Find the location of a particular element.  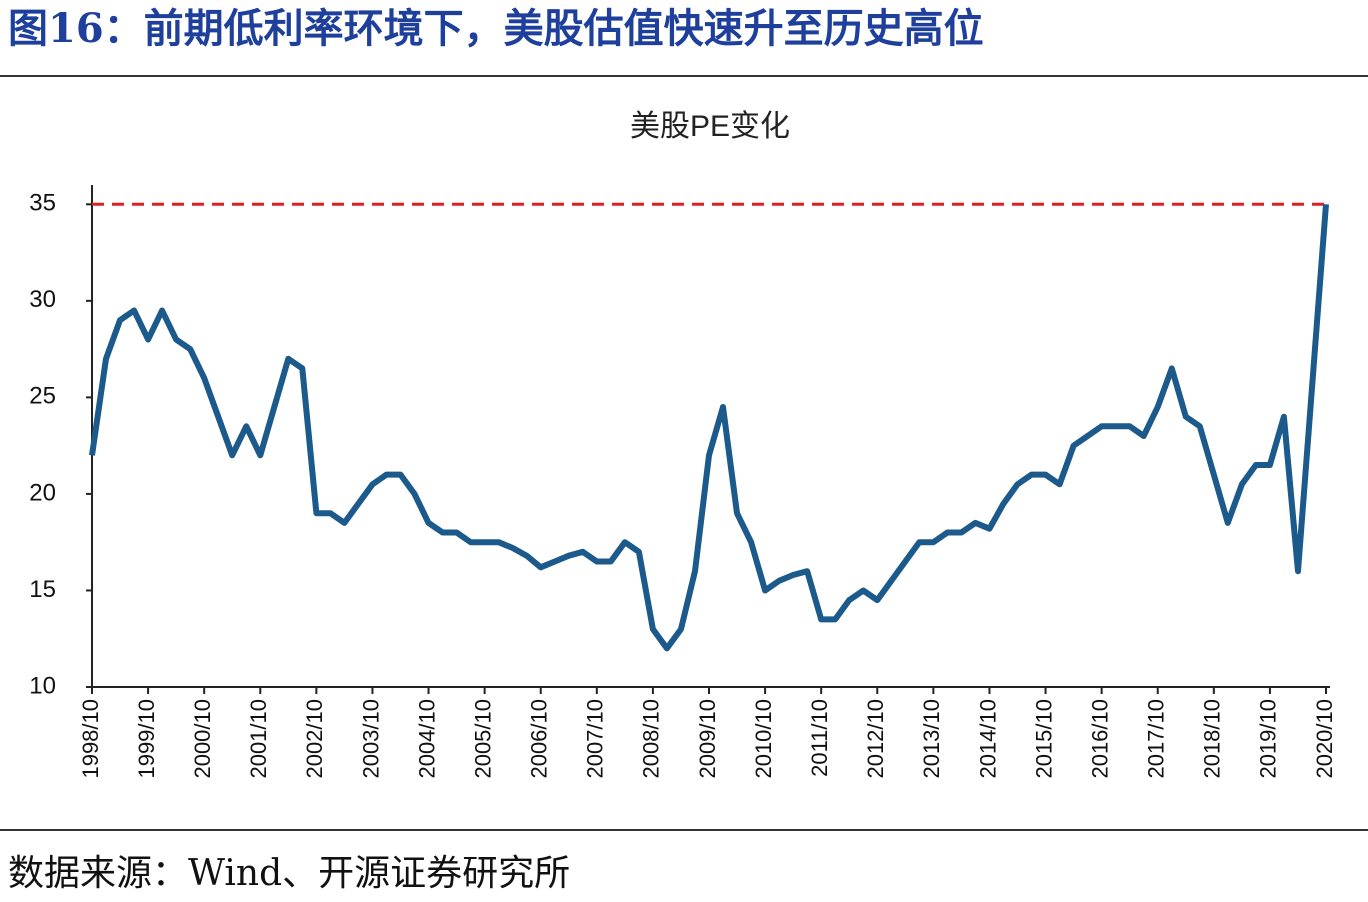

y-tick-label: 30 is located at coordinates (42, 299).